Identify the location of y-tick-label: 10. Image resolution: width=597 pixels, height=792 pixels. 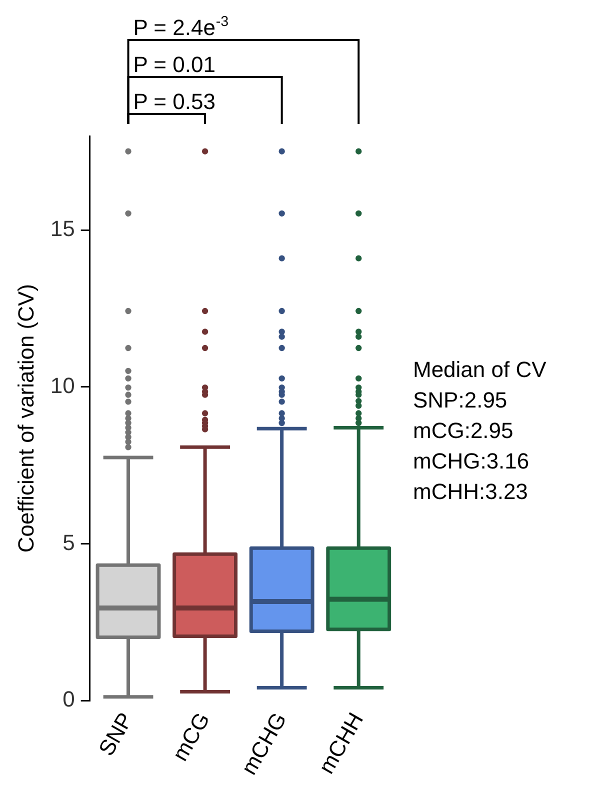
(62, 385).